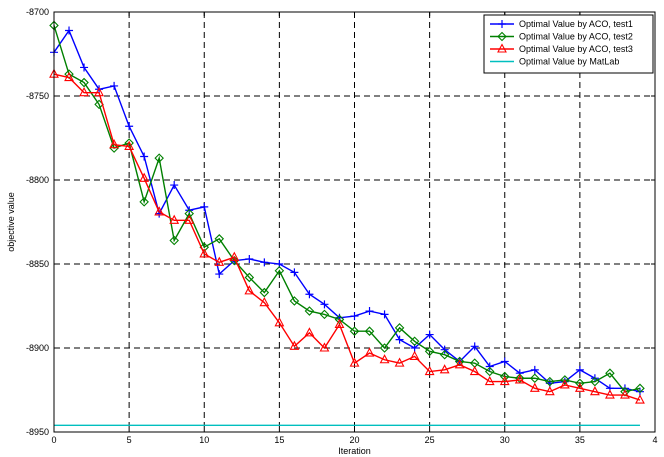 This screenshot has height=457, width=664. I want to click on x-tick-label: 10, so click(204, 440).